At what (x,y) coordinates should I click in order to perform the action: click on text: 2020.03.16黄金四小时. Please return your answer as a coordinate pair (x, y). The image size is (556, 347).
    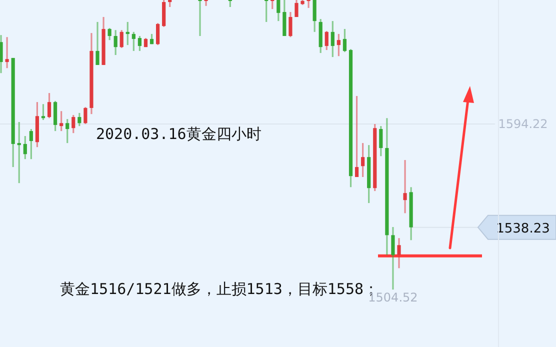
    Looking at the image, I should click on (179, 134).